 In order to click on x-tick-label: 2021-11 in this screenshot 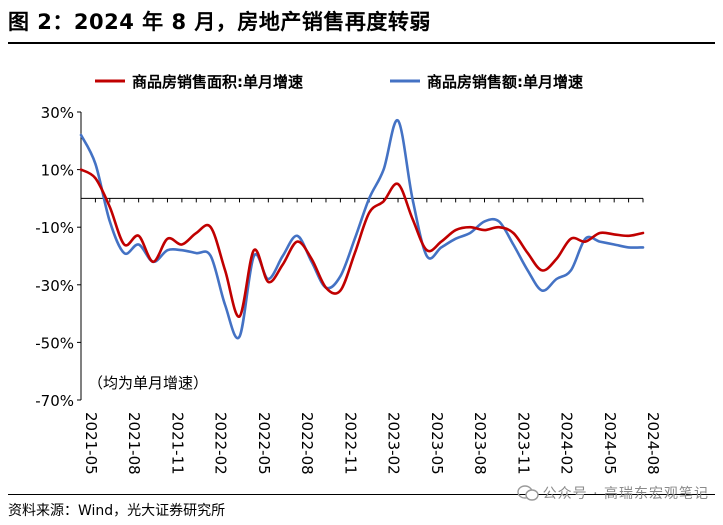, I will do `click(177, 443)`.